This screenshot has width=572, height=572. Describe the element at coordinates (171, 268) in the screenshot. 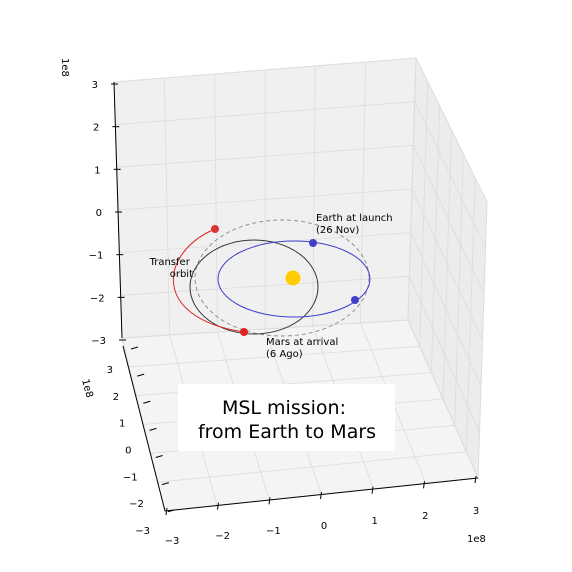

I see `annotation-transfer-orbit: Transfer orbit` at that location.